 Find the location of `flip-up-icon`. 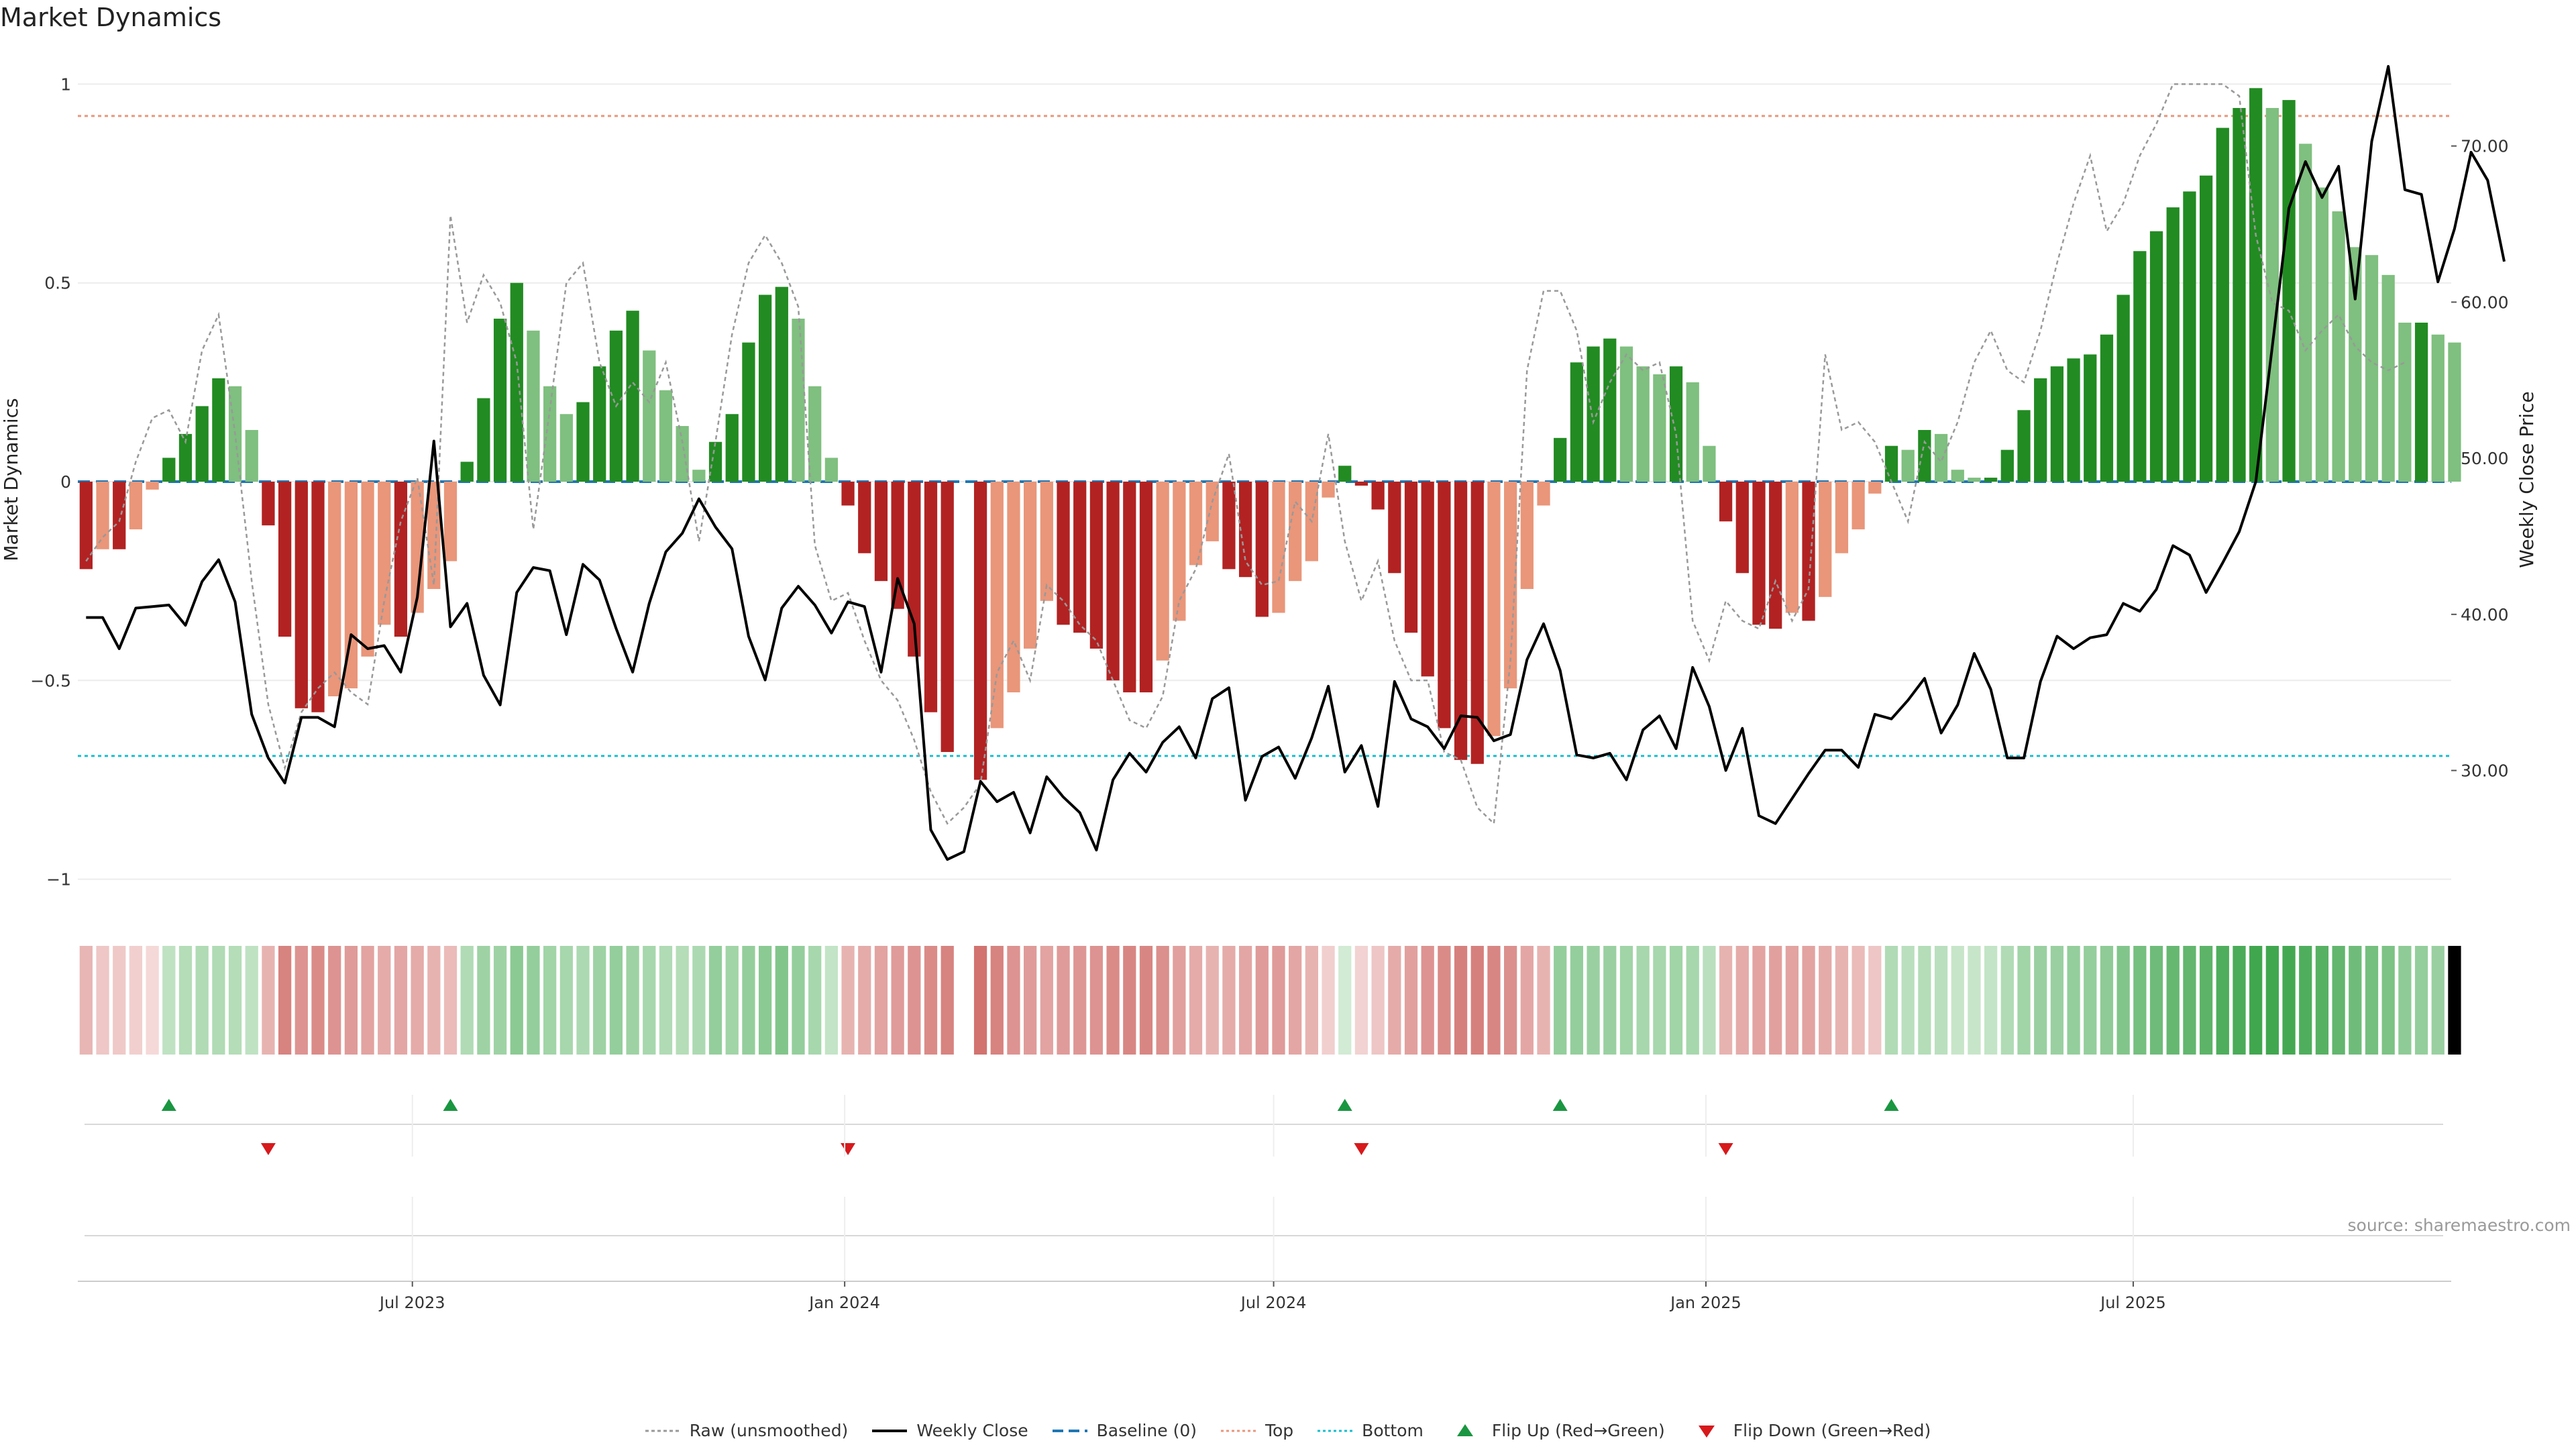

flip-up-icon is located at coordinates (1464, 1430).